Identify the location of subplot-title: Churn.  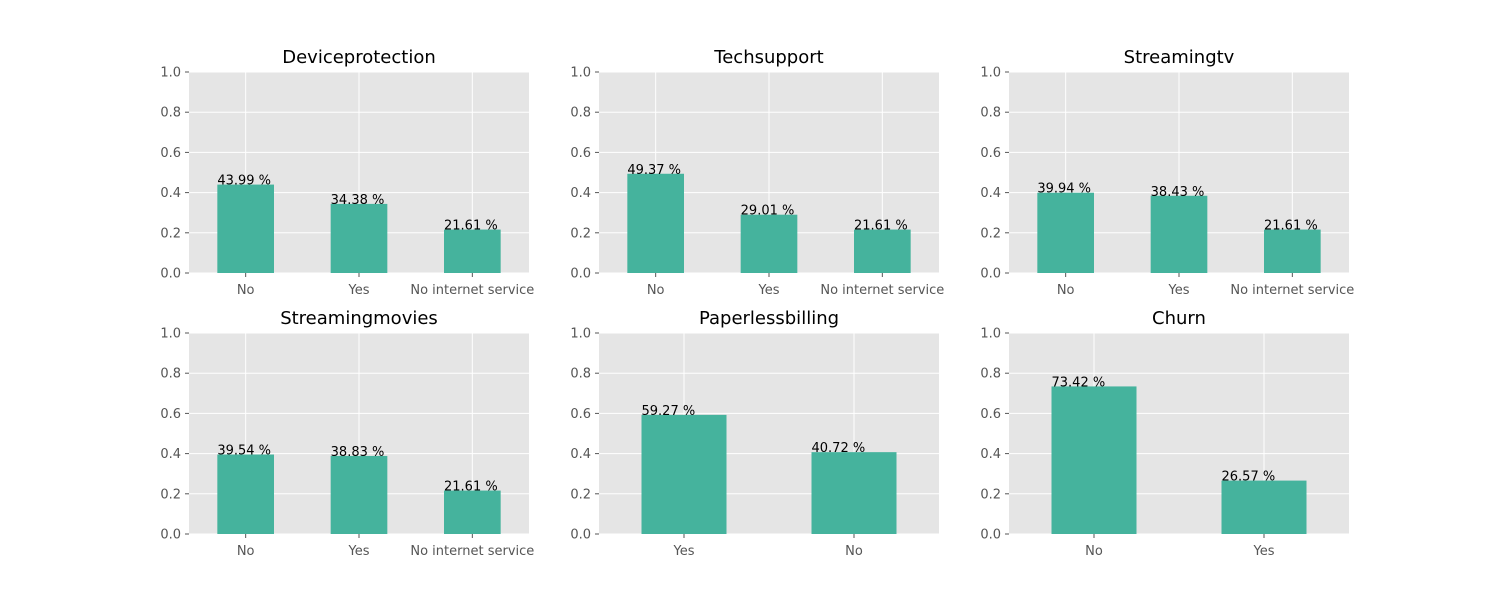
(1179, 318).